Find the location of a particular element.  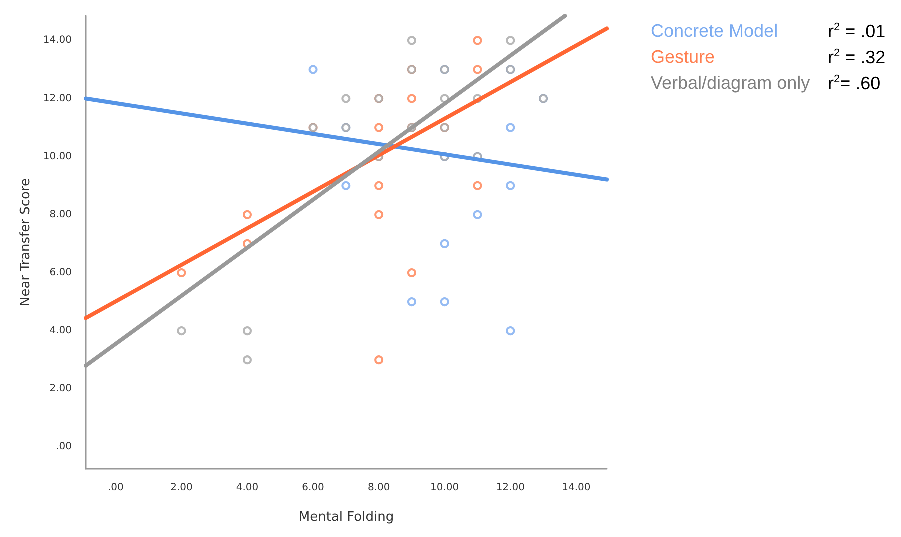

x-tick-label: .00 is located at coordinates (116, 488).